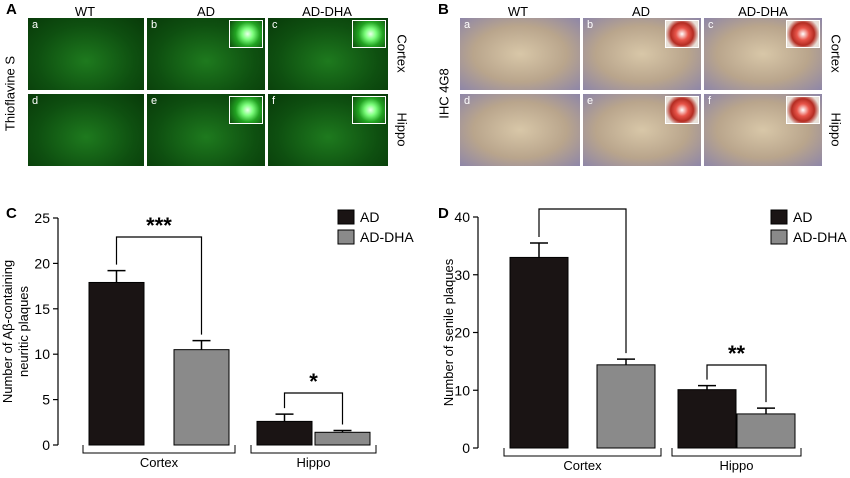  I want to click on panel-b-tile-b: b, so click(642, 54).